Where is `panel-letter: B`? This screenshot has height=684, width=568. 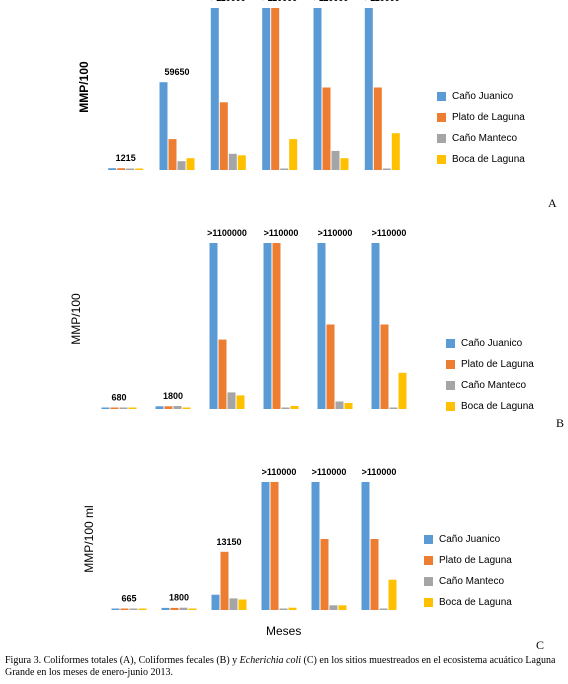
panel-letter: B is located at coordinates (560, 423).